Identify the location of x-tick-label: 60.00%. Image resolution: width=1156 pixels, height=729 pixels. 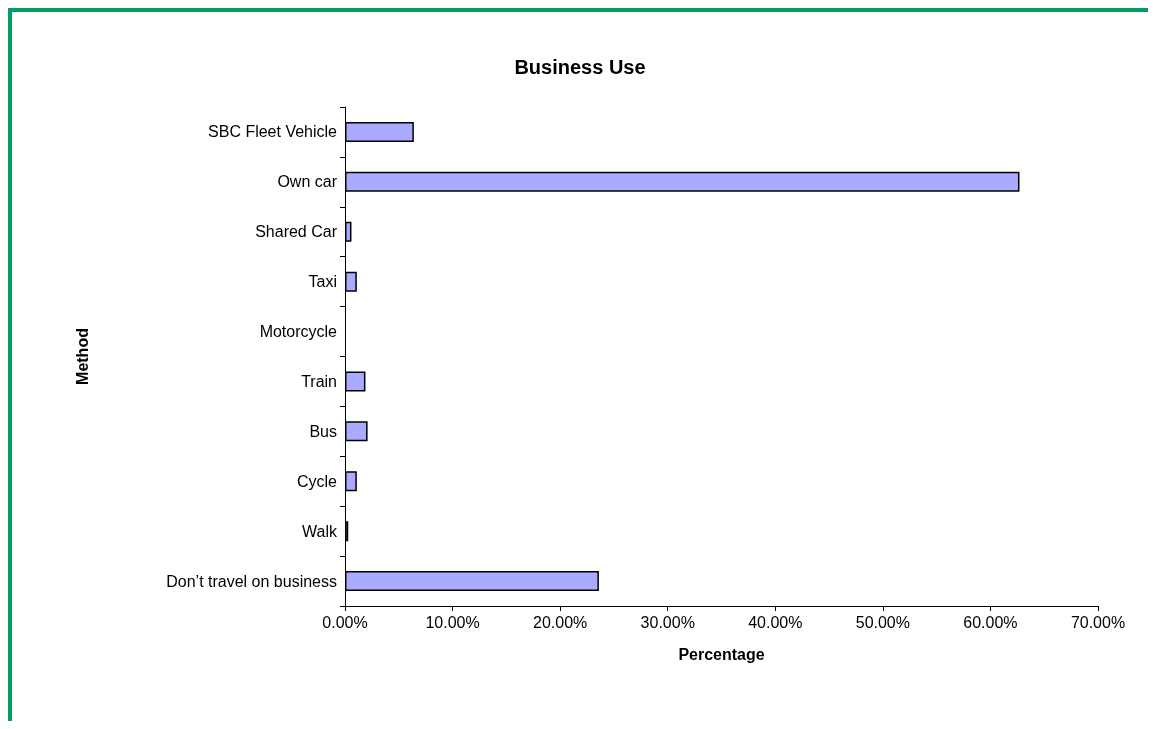
(990, 622).